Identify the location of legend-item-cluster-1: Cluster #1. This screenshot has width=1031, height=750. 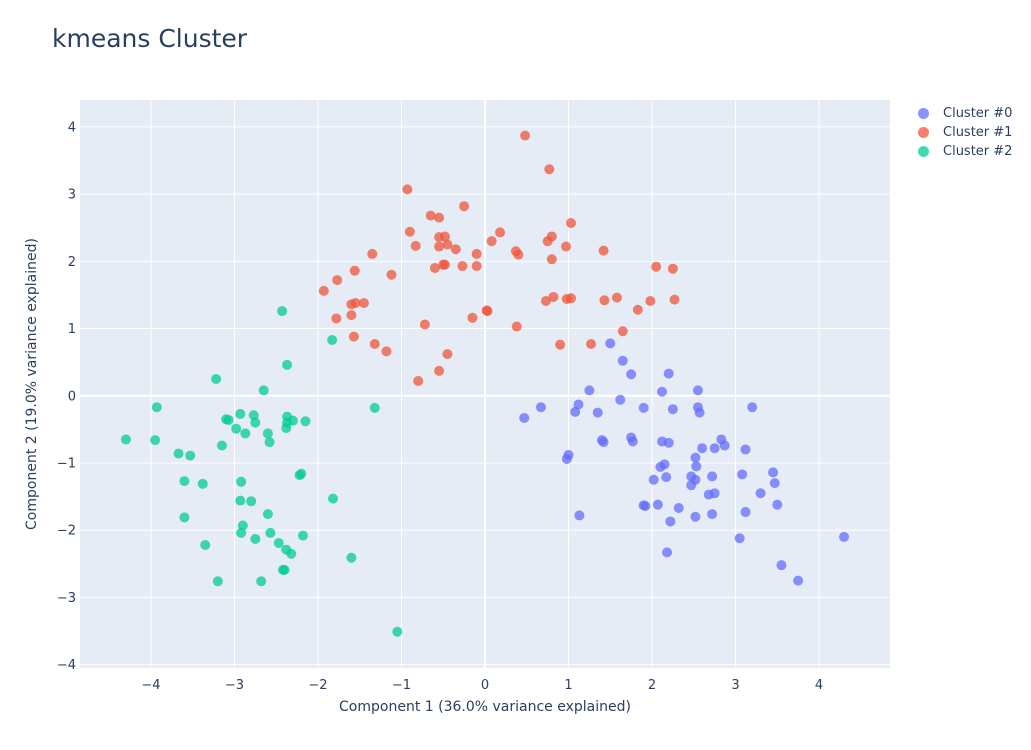
(965, 132).